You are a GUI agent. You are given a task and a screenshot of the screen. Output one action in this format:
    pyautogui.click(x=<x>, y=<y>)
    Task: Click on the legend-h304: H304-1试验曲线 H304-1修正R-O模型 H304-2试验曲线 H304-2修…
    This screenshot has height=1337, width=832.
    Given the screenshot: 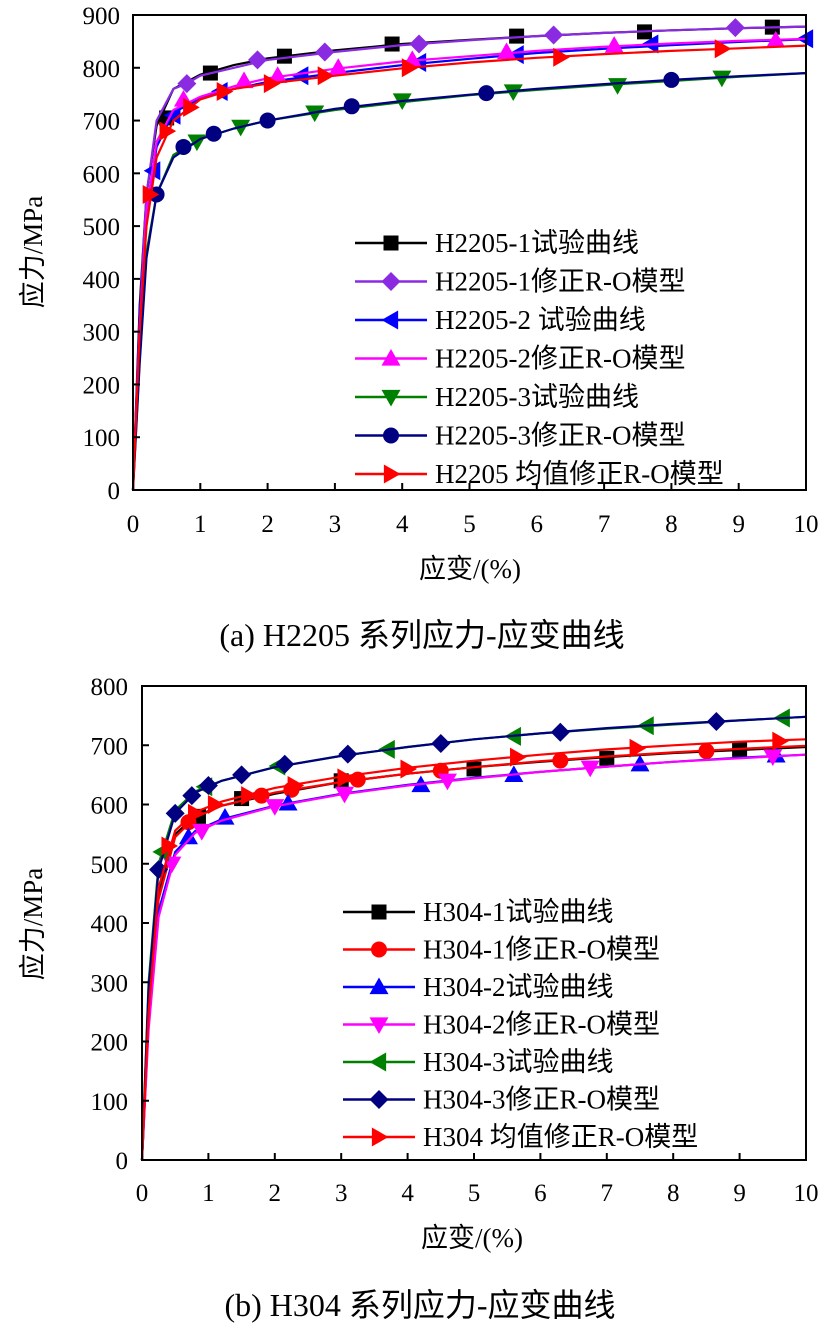 What is the action you would take?
    pyautogui.click(x=520, y=1024)
    